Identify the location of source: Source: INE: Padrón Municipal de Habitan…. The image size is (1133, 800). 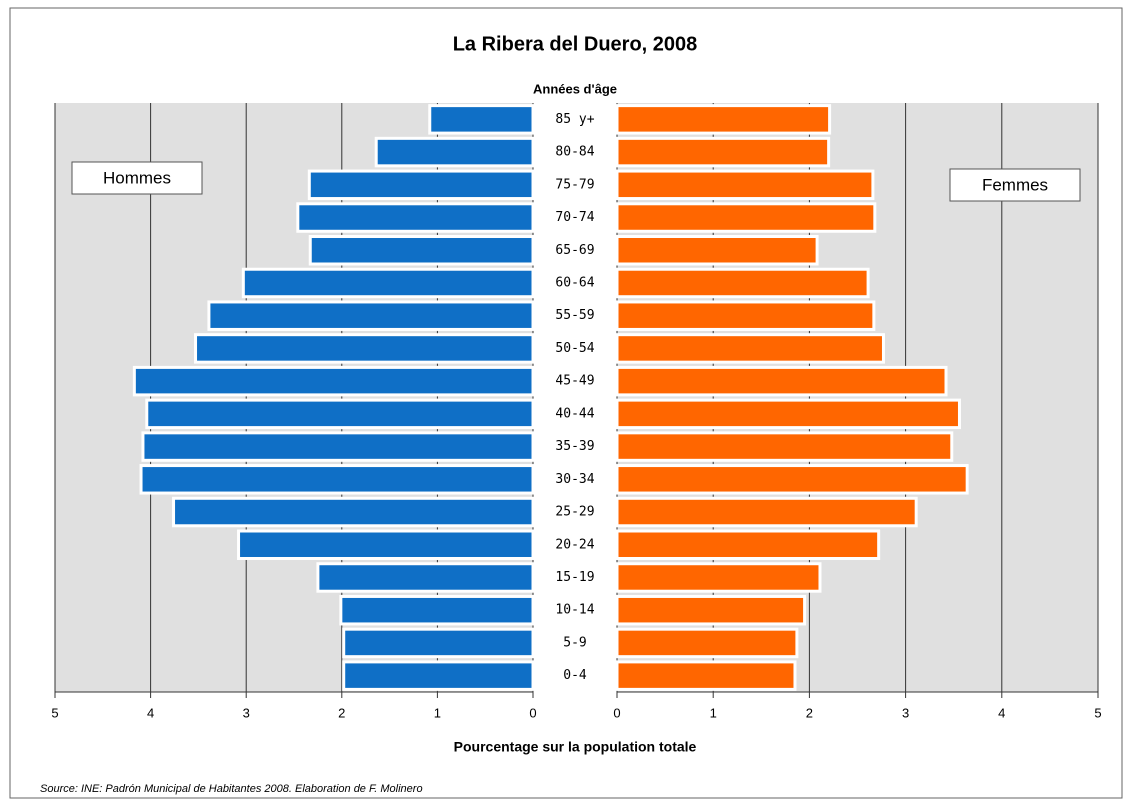
(231, 789).